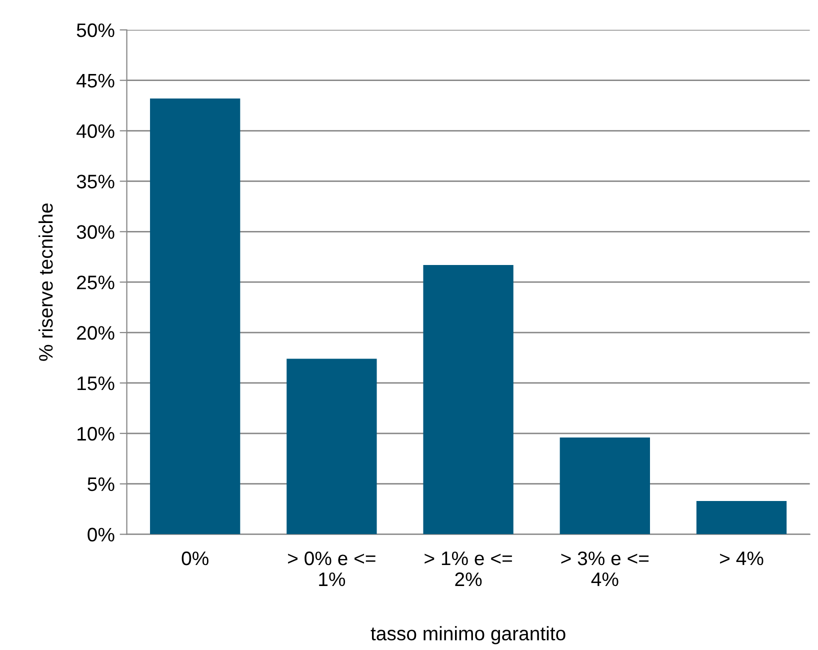 Image resolution: width=818 pixels, height=650 pixels. What do you see at coordinates (95, 232) in the screenshot?
I see `y-tick-label: 30%` at bounding box center [95, 232].